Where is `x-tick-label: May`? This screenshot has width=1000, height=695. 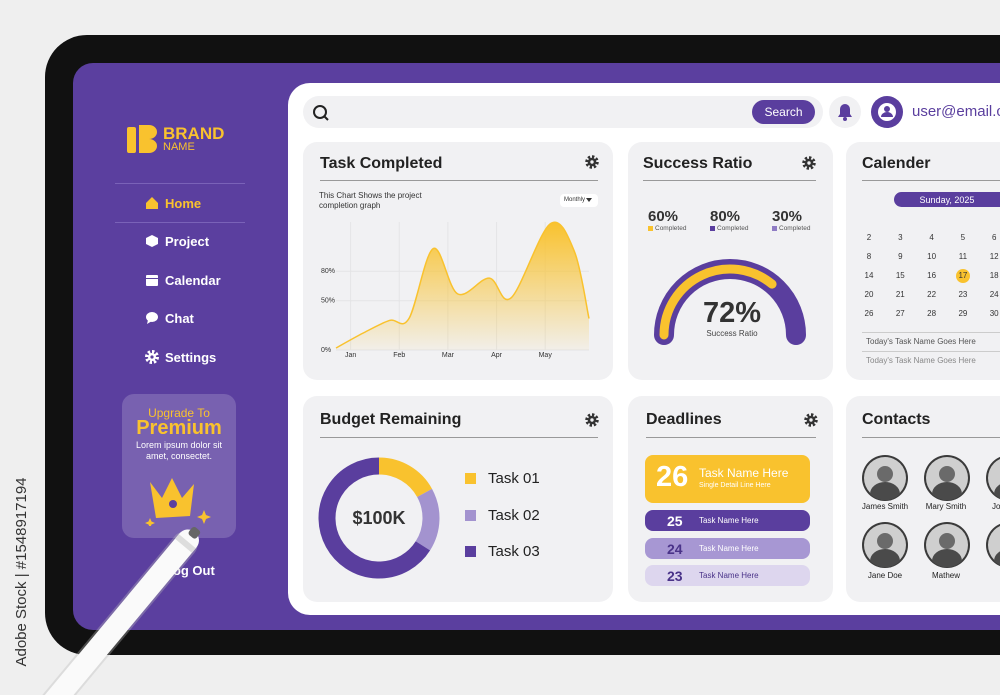
x-tick-label: May is located at coordinates (546, 355).